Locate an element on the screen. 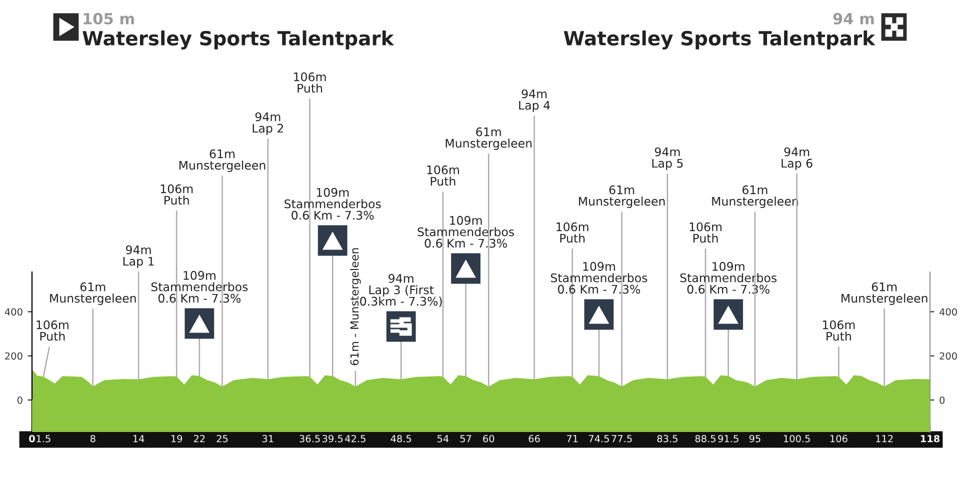  x-tick-label: 100.5 is located at coordinates (797, 438).